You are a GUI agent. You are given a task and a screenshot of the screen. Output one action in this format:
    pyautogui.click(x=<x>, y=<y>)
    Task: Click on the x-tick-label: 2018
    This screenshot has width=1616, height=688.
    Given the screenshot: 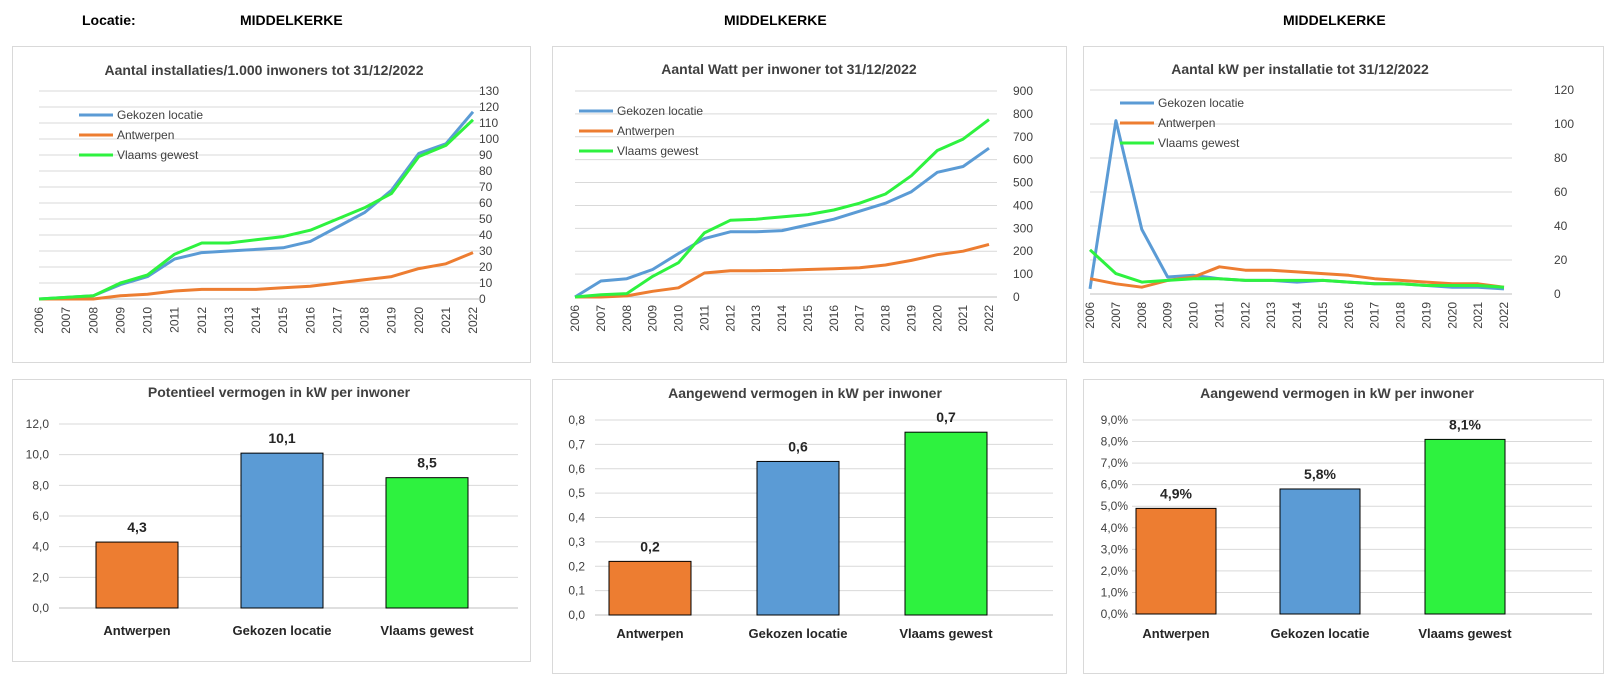 What is the action you would take?
    pyautogui.click(x=365, y=320)
    